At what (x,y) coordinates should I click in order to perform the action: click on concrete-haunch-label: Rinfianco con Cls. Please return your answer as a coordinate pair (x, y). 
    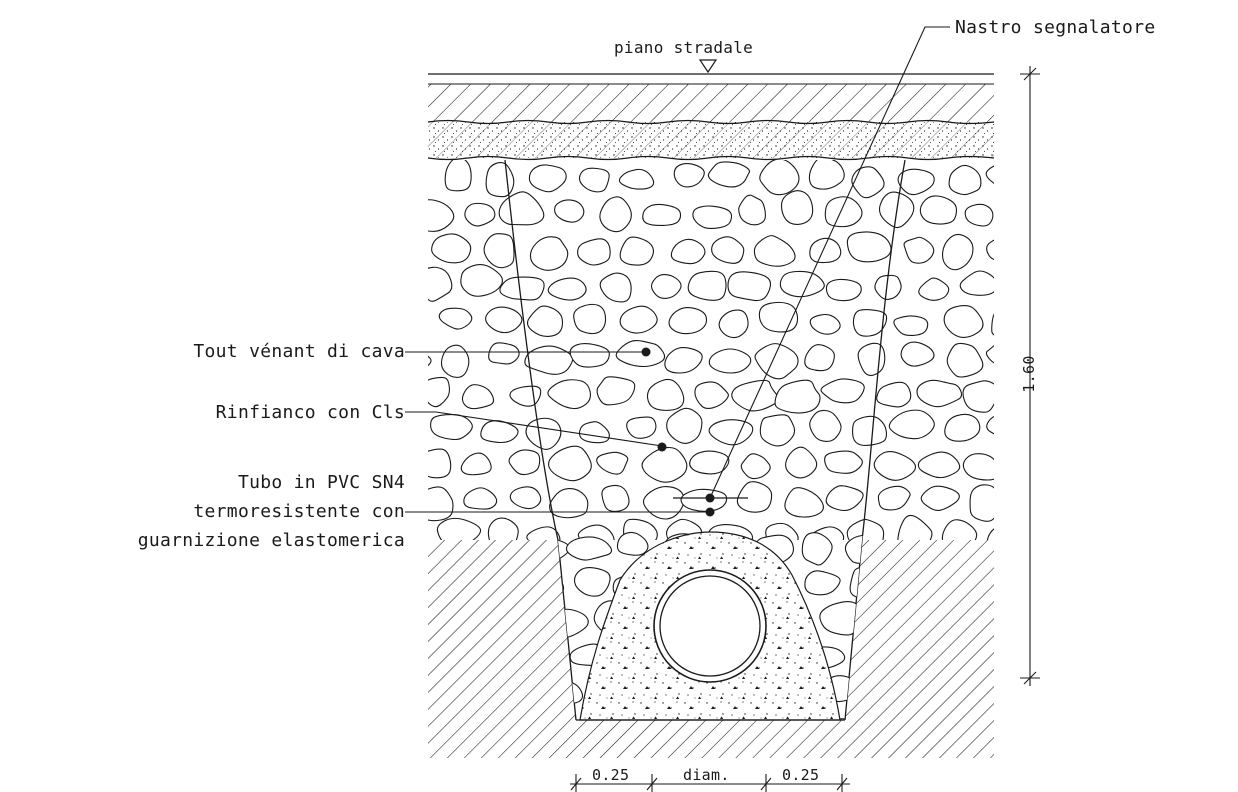
    Looking at the image, I should click on (310, 412).